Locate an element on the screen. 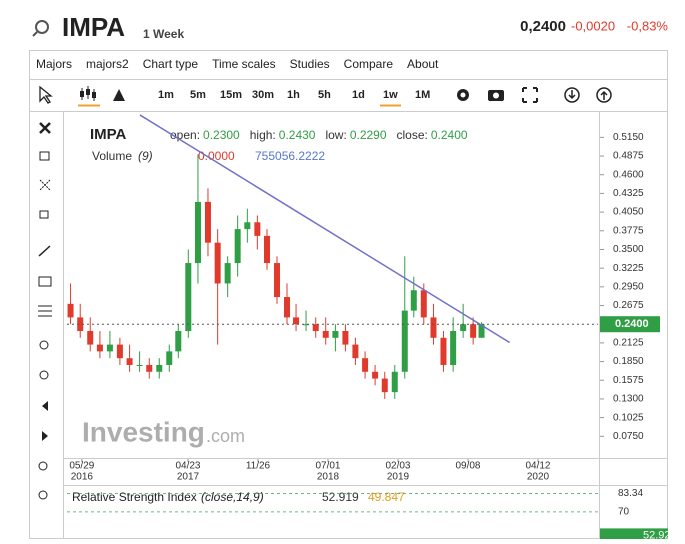 Image resolution: width=685 pixels, height=544 pixels. interval: 5h is located at coordinates (324, 95).